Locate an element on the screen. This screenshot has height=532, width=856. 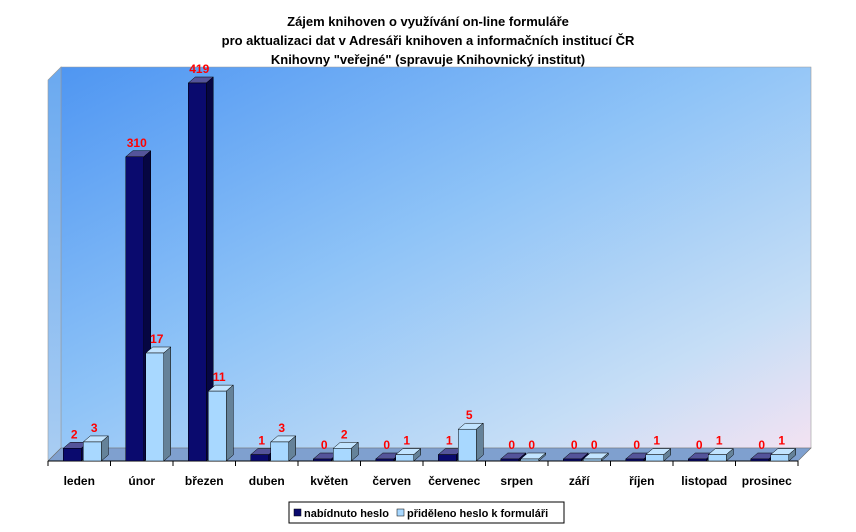
bar-červenec-series-2 is located at coordinates (470, 442).